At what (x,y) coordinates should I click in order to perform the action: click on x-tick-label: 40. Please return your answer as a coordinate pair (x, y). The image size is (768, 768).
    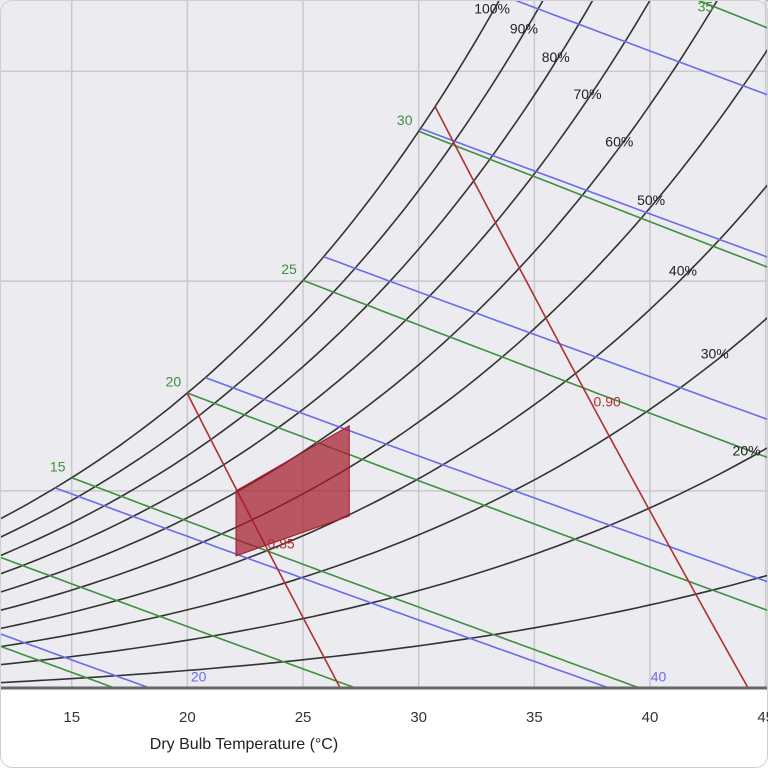
    Looking at the image, I should click on (650, 717).